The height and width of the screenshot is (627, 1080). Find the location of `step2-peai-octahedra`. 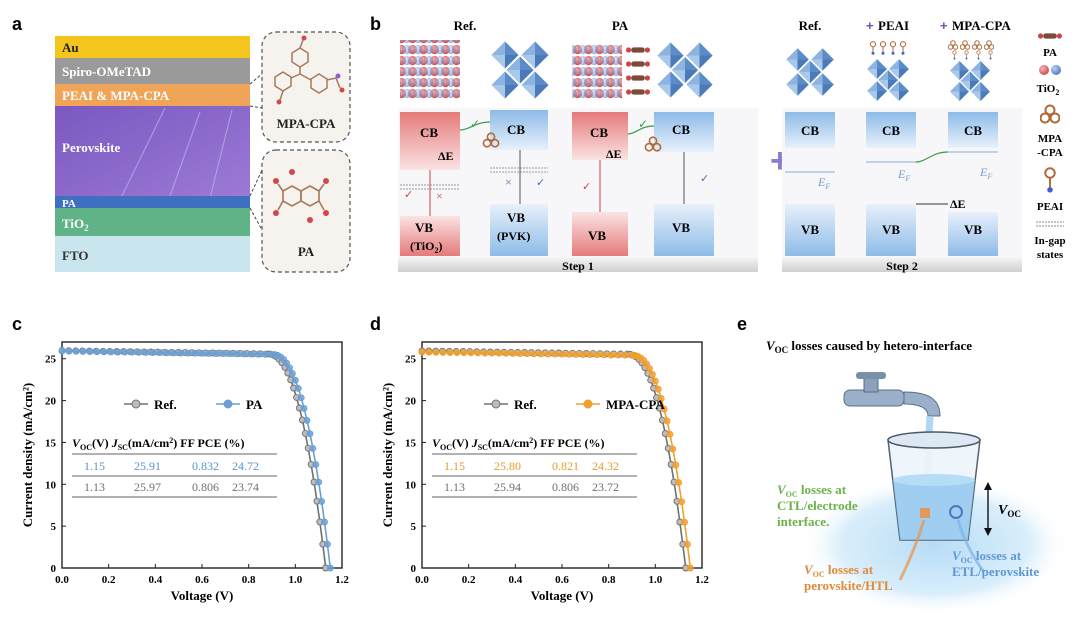

step2-peai-octahedra is located at coordinates (888, 80).